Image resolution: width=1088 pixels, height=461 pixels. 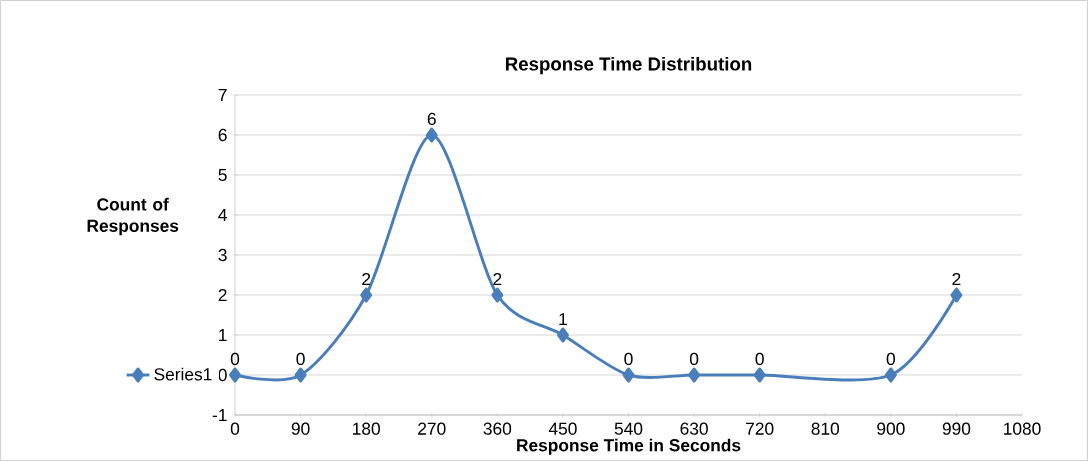 I want to click on y-tick-label: 6, so click(x=222, y=135).